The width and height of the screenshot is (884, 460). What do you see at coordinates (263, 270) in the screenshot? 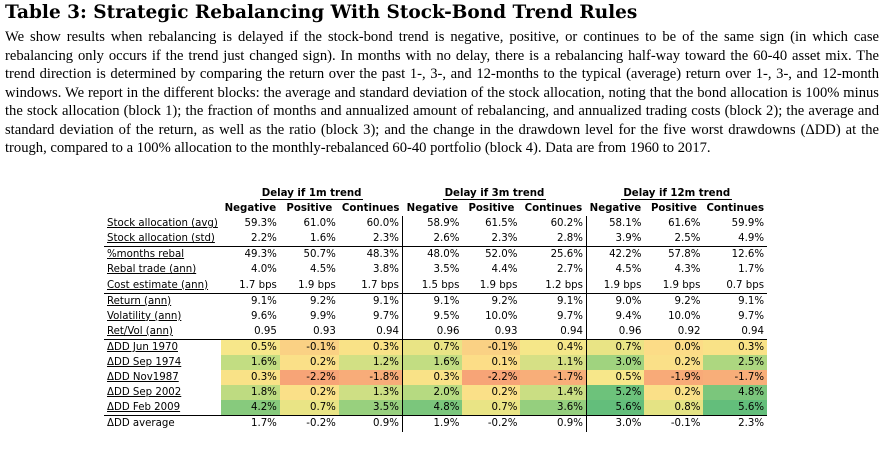
I see `value-cell: 4.0%` at bounding box center [263, 270].